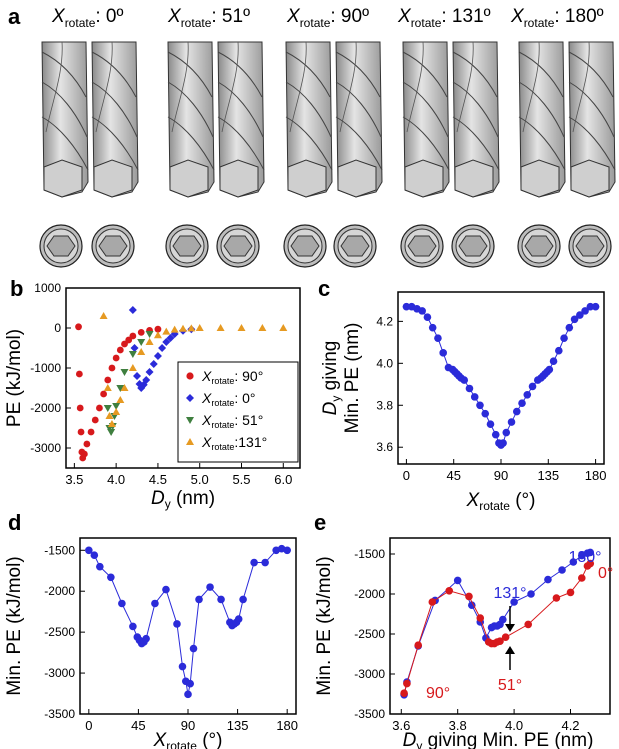 The width and height of the screenshot is (619, 749). What do you see at coordinates (557, 18) in the screenshot?
I see `column-title-180: Xrotate: 180º` at bounding box center [557, 18].